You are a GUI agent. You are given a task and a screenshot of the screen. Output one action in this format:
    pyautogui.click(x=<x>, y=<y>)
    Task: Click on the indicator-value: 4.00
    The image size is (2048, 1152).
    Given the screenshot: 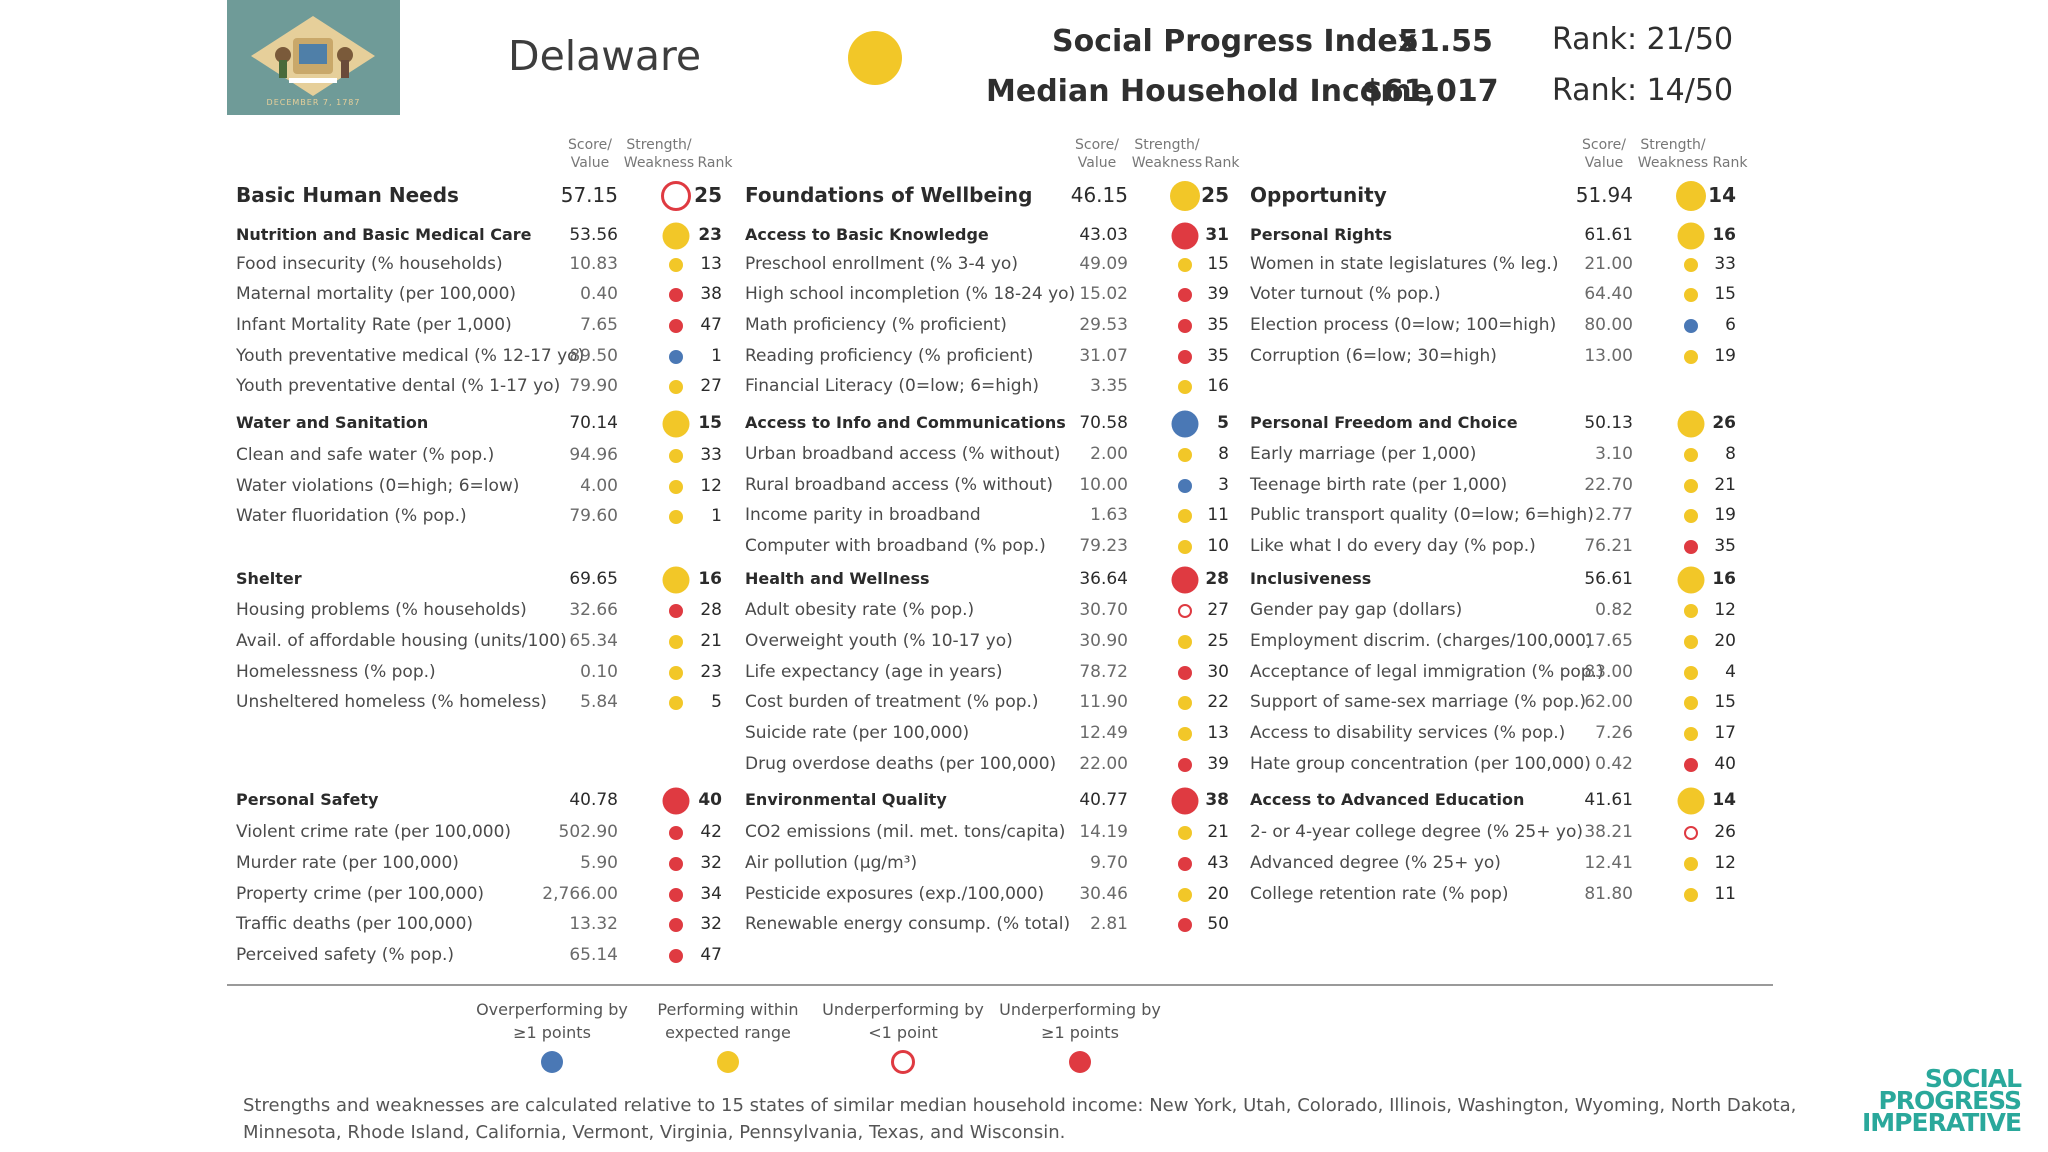 What is the action you would take?
    pyautogui.click(x=599, y=485)
    